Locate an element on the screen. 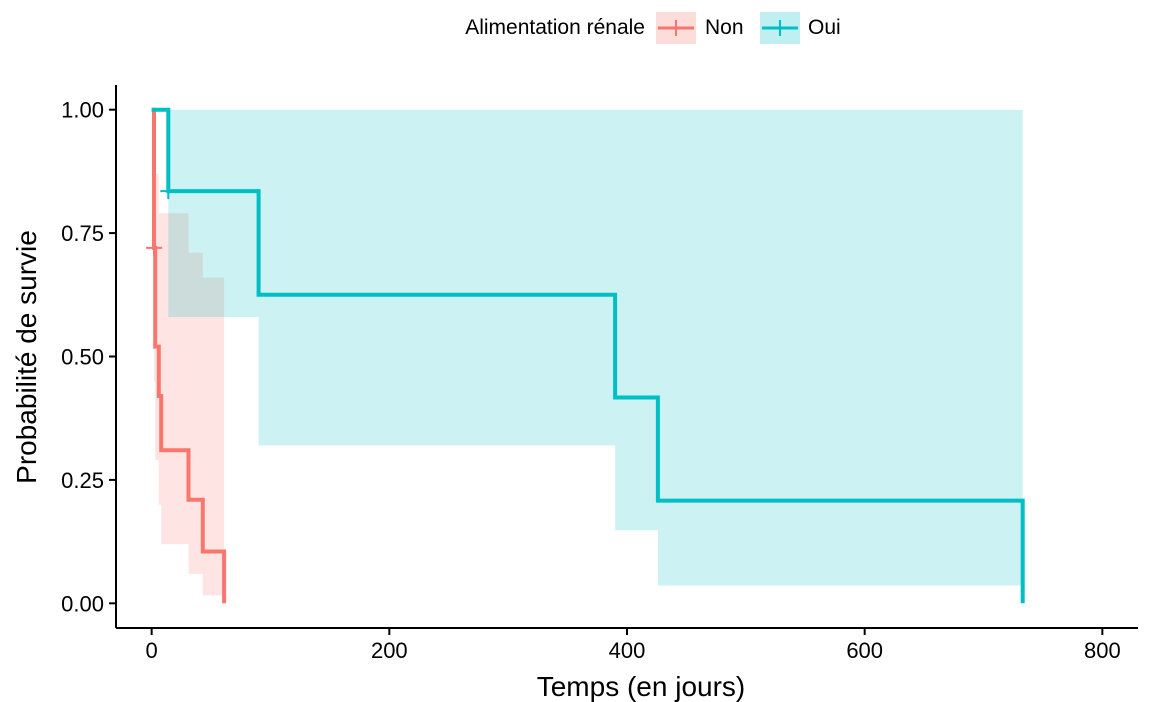 This screenshot has width=1166, height=702. y-tick-label: 0.25 is located at coordinates (82, 480).